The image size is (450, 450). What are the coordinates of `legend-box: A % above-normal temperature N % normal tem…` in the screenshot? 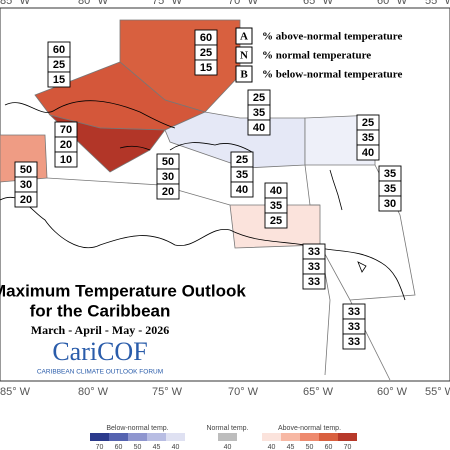 It's located at (318, 55).